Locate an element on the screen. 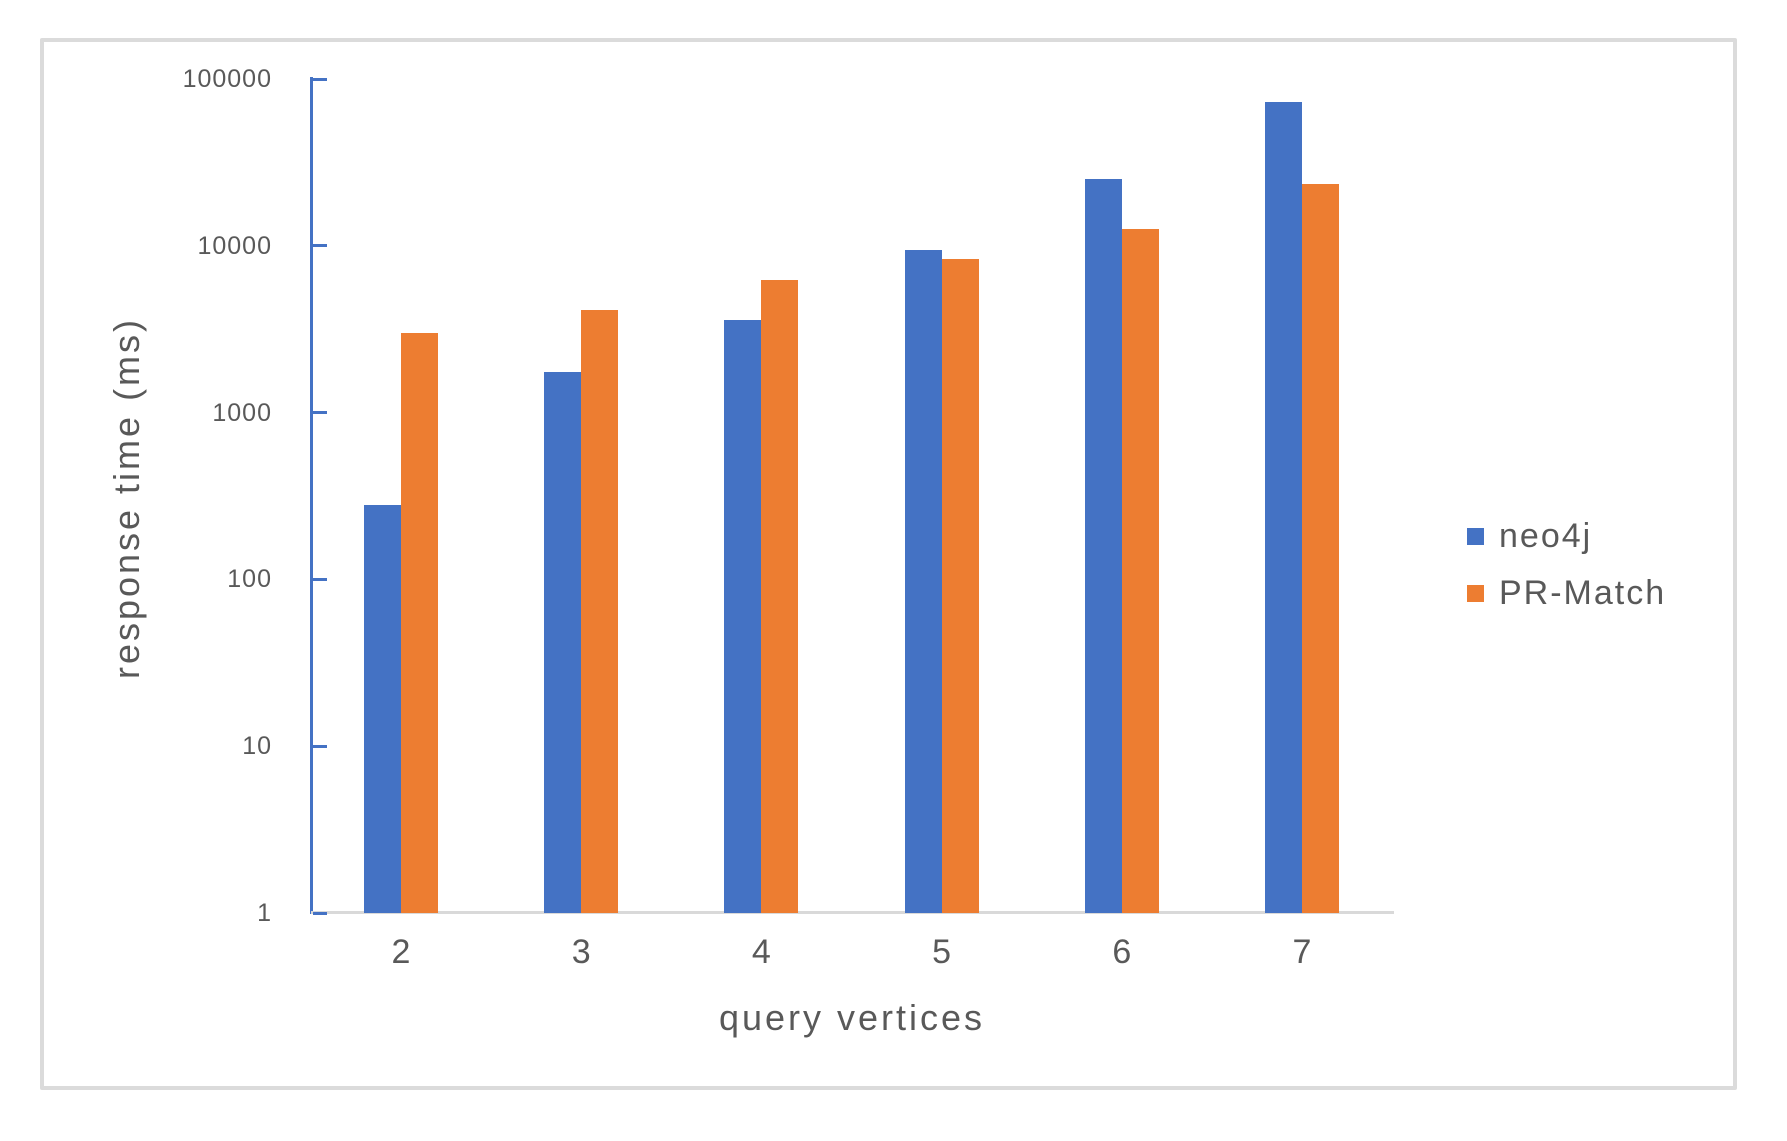 The height and width of the screenshot is (1141, 1787). y-axis-title: response time (ms) is located at coordinates (126, 498).